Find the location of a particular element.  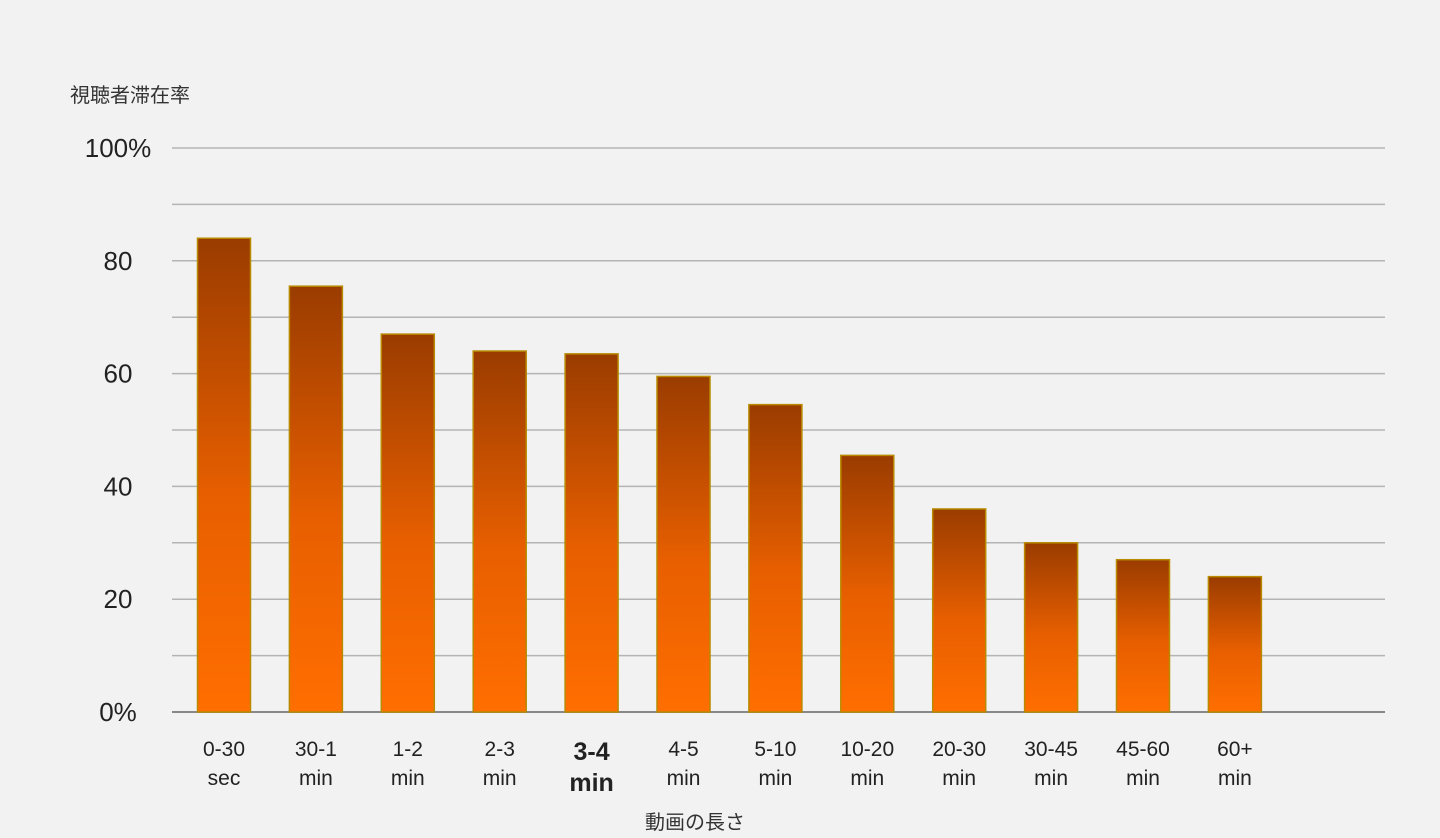

y-tick-label: 60 is located at coordinates (118, 374).